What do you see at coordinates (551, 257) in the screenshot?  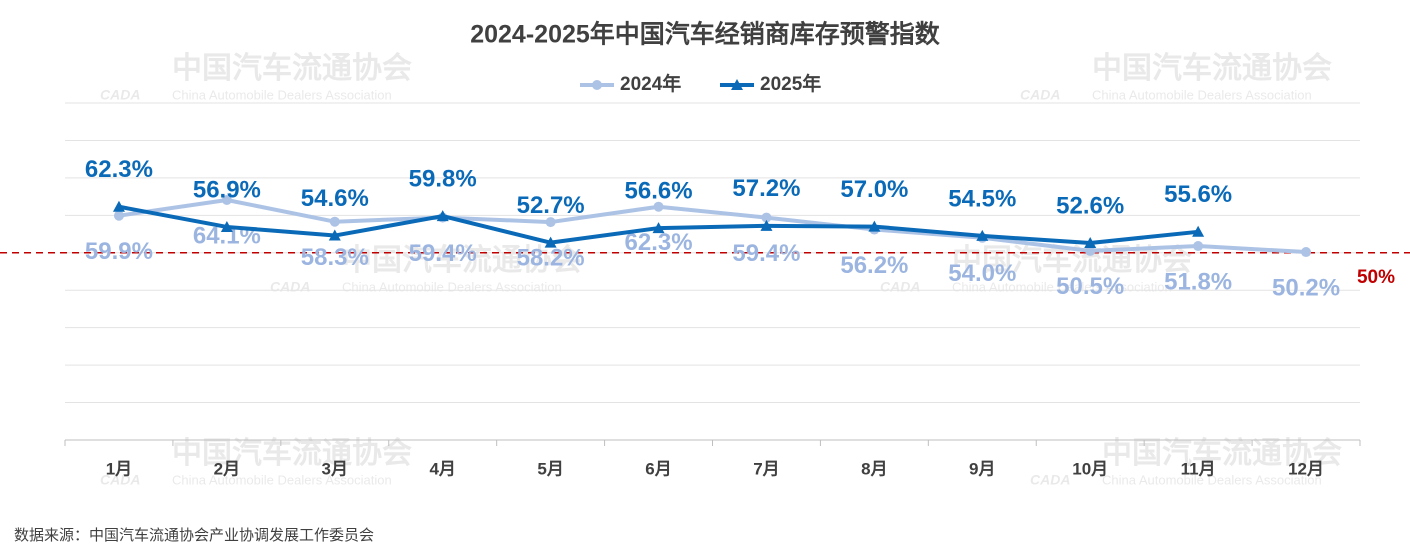 I see `data-label: 58.2%` at bounding box center [551, 257].